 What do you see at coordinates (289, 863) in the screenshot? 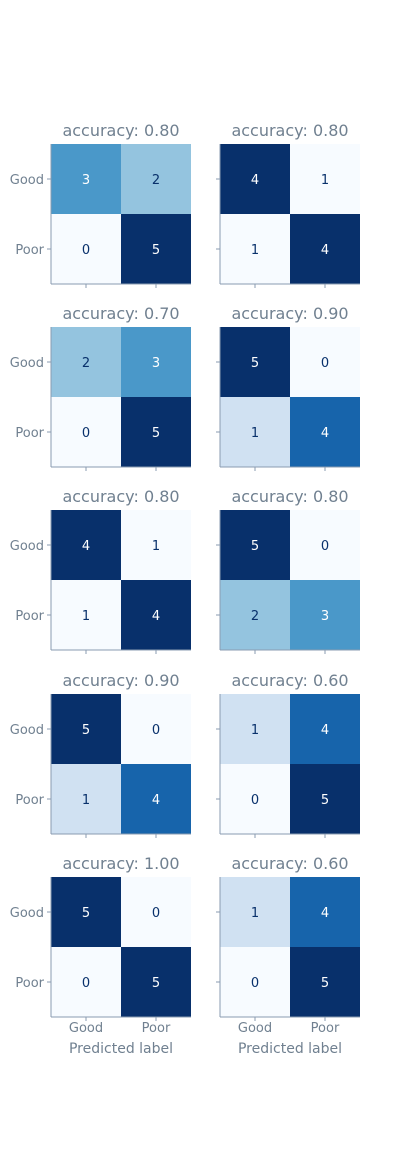
I see `panel-title: accuracy: 0.60` at bounding box center [289, 863].